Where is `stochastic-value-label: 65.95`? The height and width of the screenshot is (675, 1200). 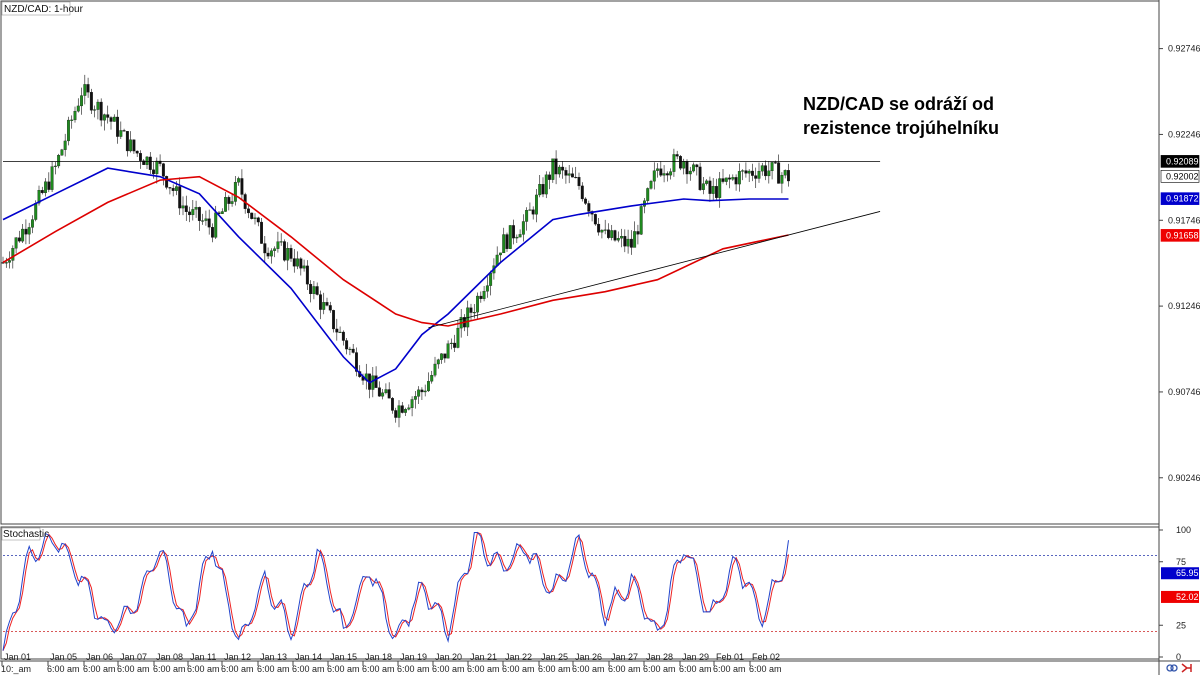
stochastic-value-label: 65.95 is located at coordinates (1187, 573).